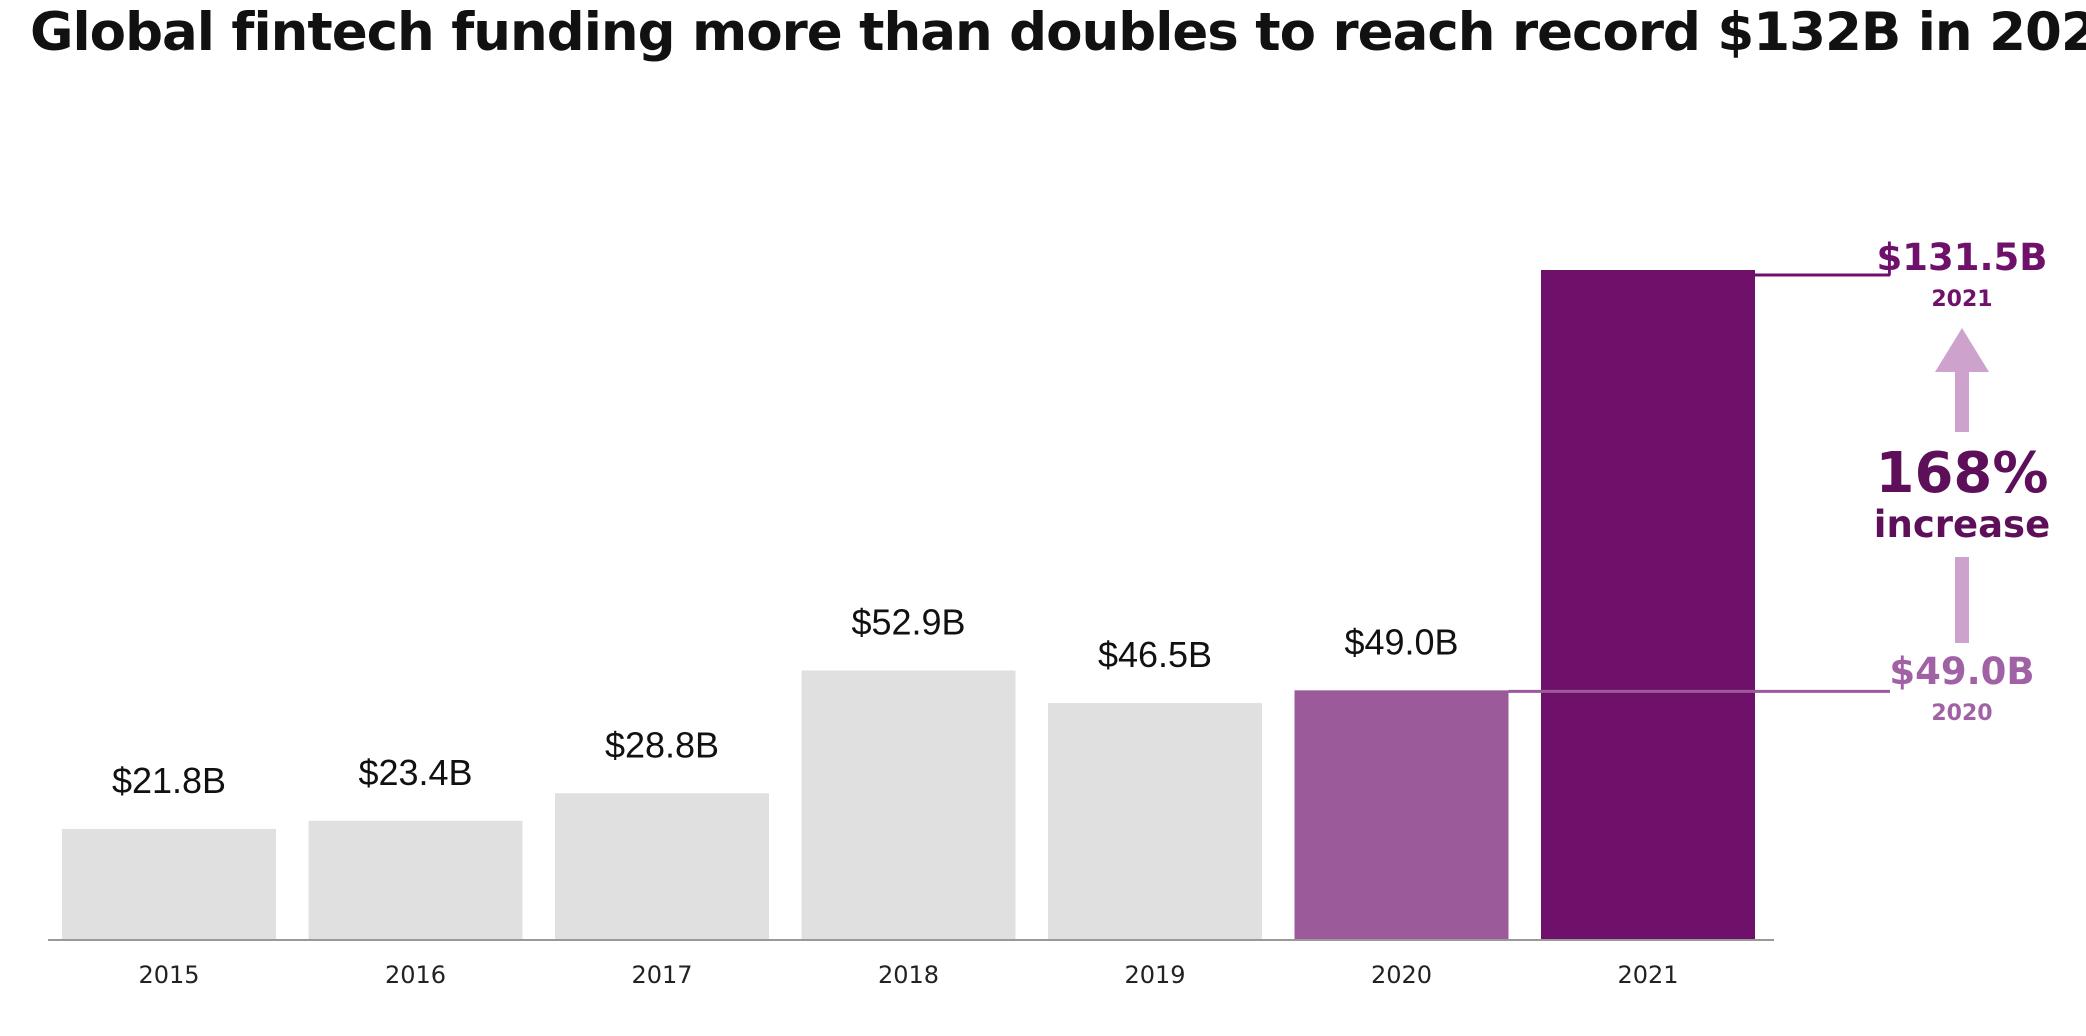  I want to click on increase-percent: 168%, so click(1961, 473).